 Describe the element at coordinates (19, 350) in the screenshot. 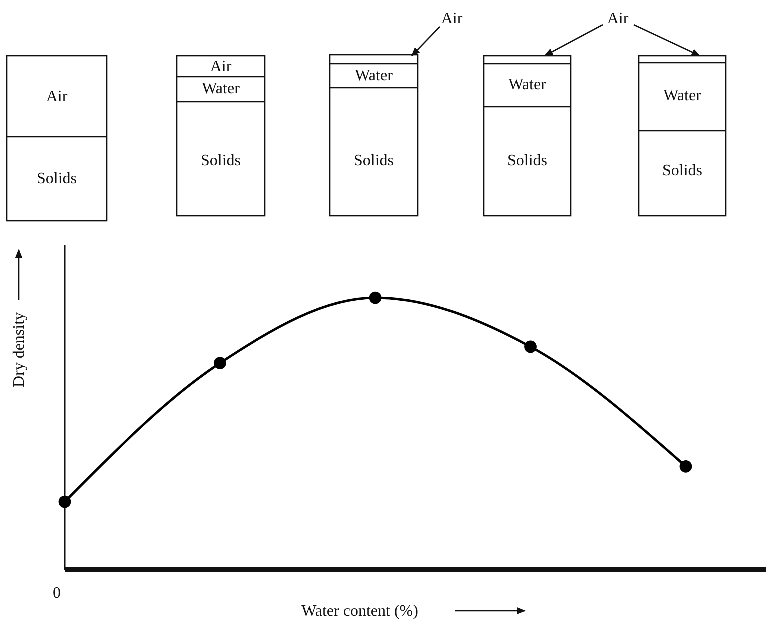

I see `y-axis-title: Dry density` at that location.